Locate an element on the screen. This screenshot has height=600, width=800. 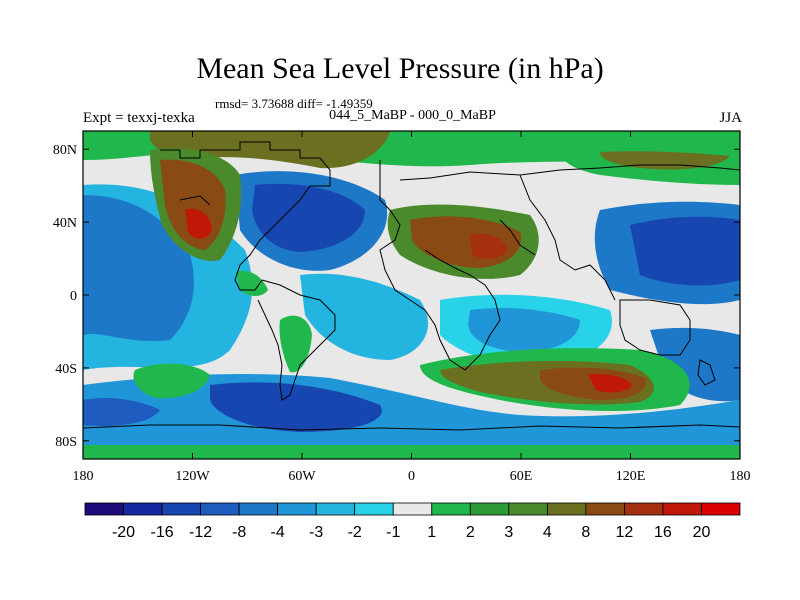
plot-title: Mean Sea Level Pressure (in hPa) is located at coordinates (400, 68).